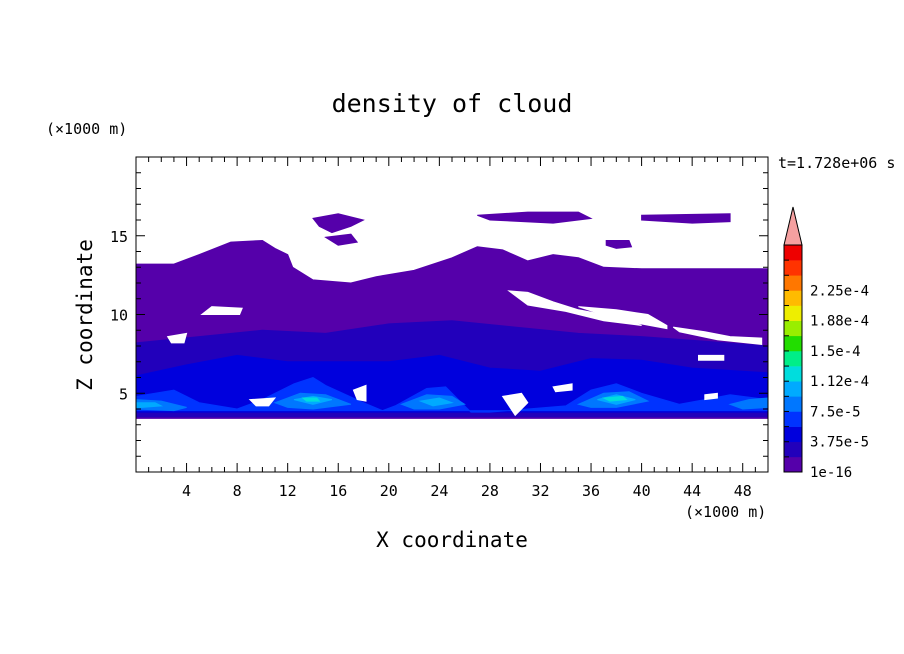 Image resolution: width=904 pixels, height=654 pixels. Describe the element at coordinates (452, 103) in the screenshot. I see `chart-title: density of cloud` at that location.